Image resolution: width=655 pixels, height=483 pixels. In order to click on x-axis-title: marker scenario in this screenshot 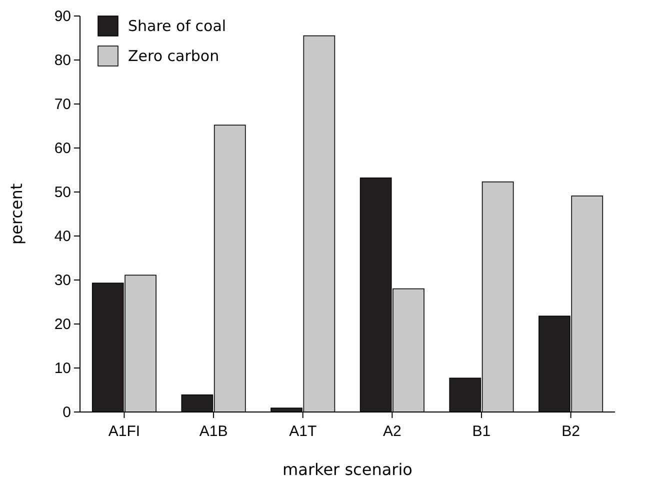, I will do `click(347, 469)`.